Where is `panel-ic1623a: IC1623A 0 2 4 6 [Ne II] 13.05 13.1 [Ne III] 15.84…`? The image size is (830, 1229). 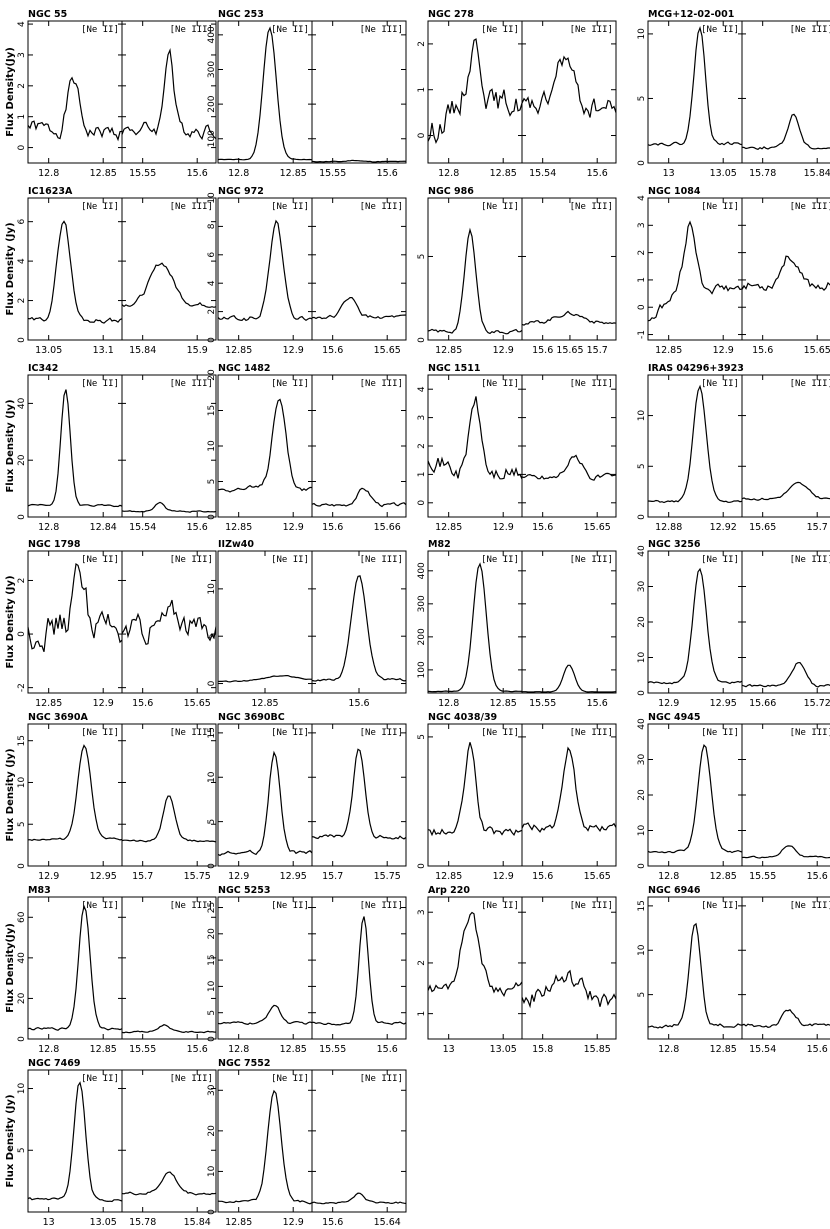
panel-ic1623a: IC1623A 0 2 4 6 [Ne II] 13.05 13.1 [Ne III] 15.84… is located at coordinates (111, 271).